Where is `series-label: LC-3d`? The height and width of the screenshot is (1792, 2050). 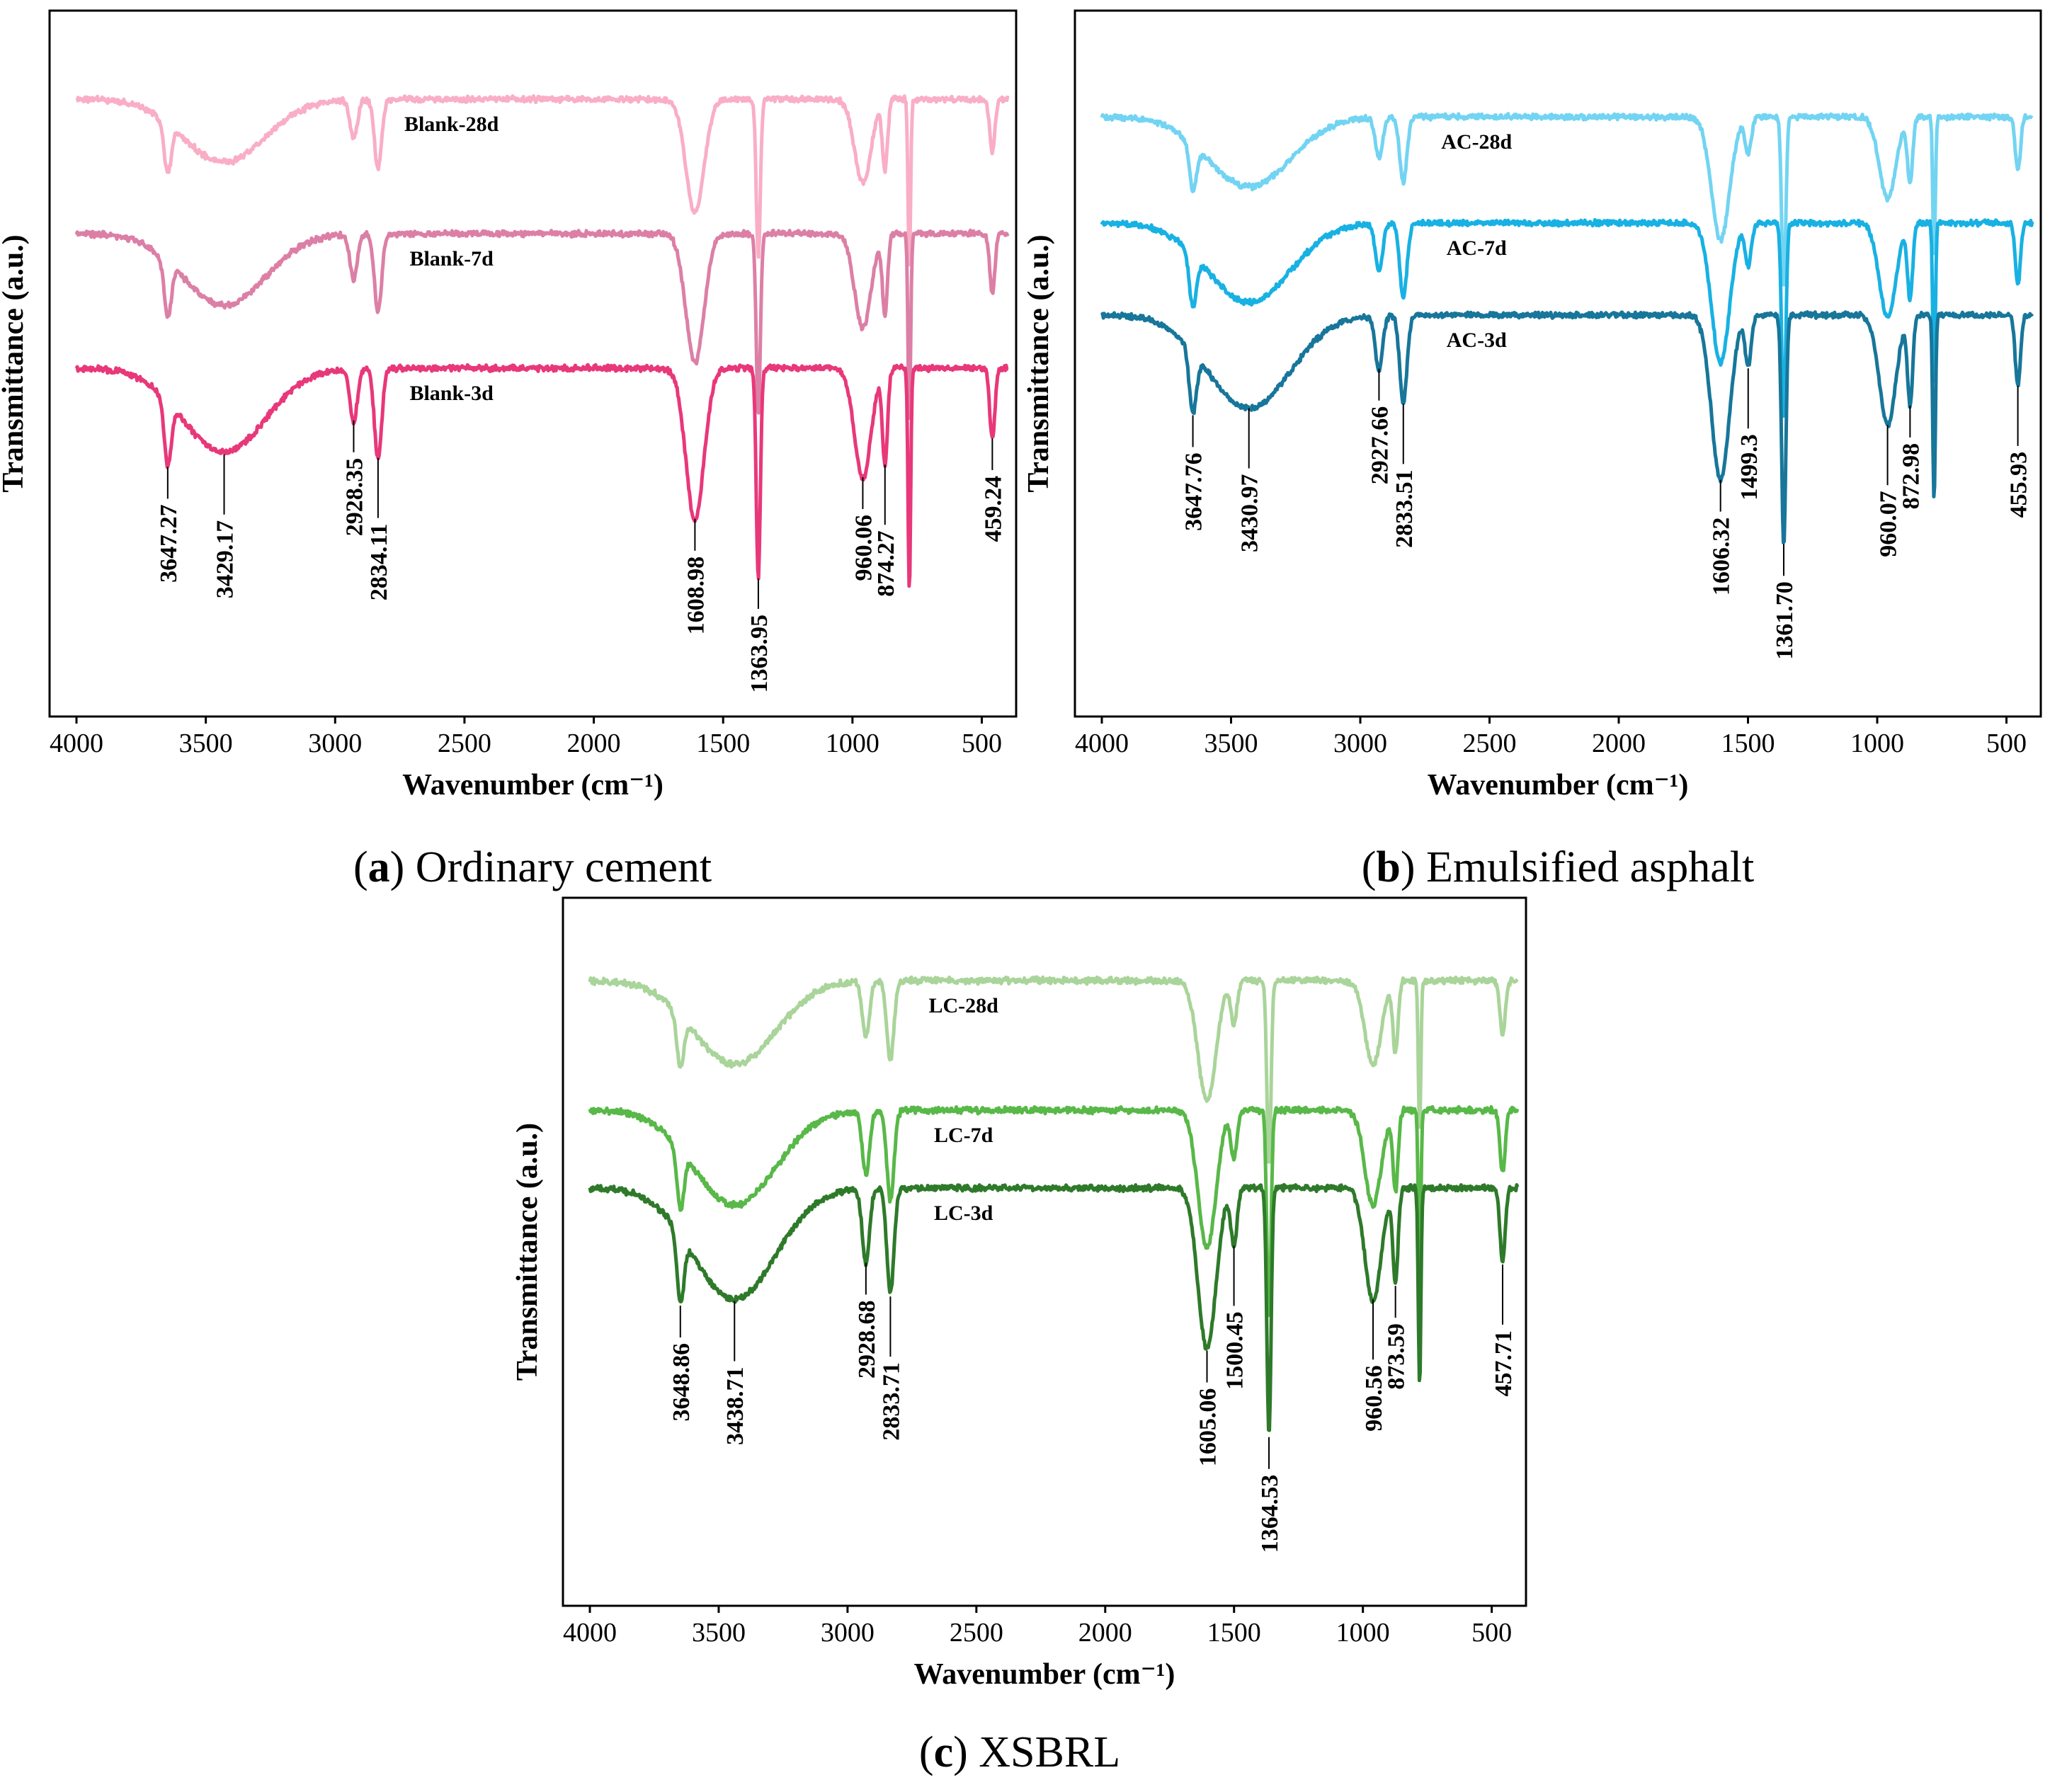 series-label: LC-3d is located at coordinates (963, 1213).